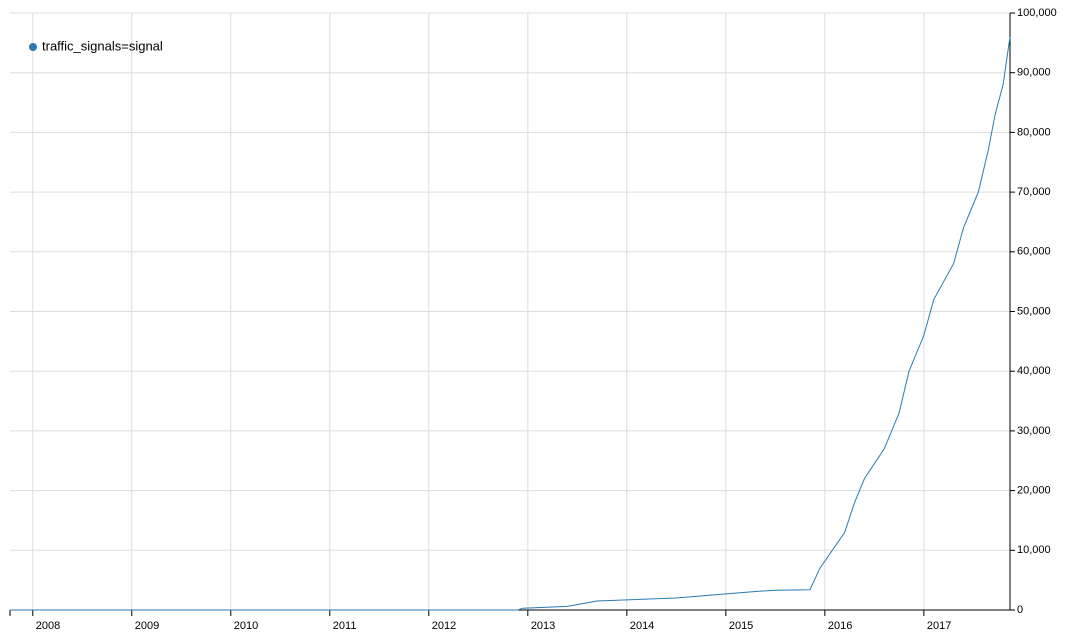 The width and height of the screenshot is (1080, 640). I want to click on y-tick-label: 100,000, so click(1037, 13).